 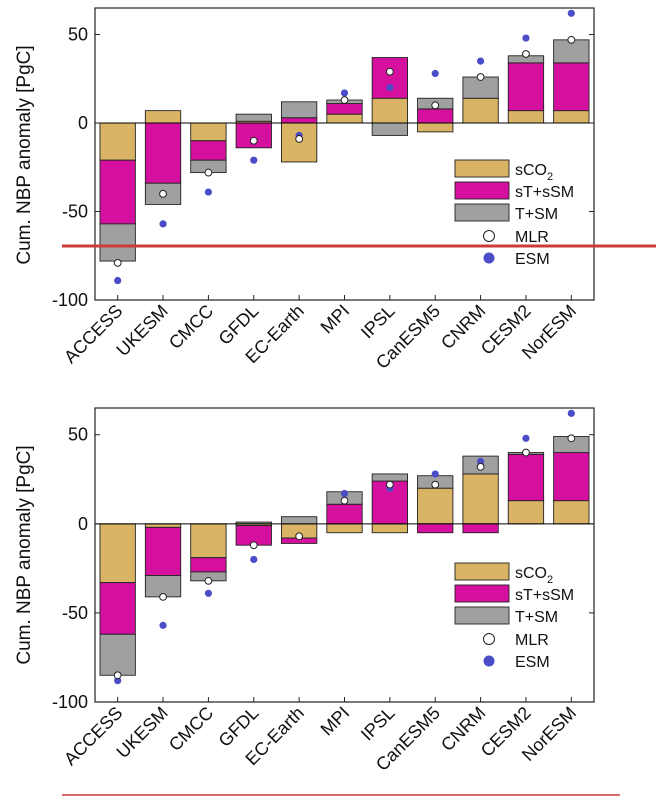 What do you see at coordinates (163, 625) in the screenshot?
I see `esm-marker-UKESM` at bounding box center [163, 625].